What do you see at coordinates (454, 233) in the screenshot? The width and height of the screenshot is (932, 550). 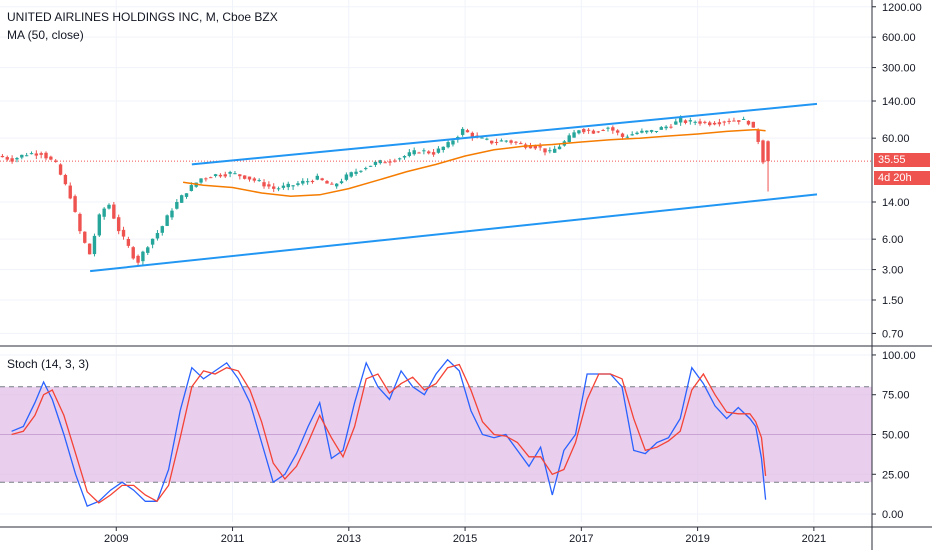 I see `trend-line-lower` at bounding box center [454, 233].